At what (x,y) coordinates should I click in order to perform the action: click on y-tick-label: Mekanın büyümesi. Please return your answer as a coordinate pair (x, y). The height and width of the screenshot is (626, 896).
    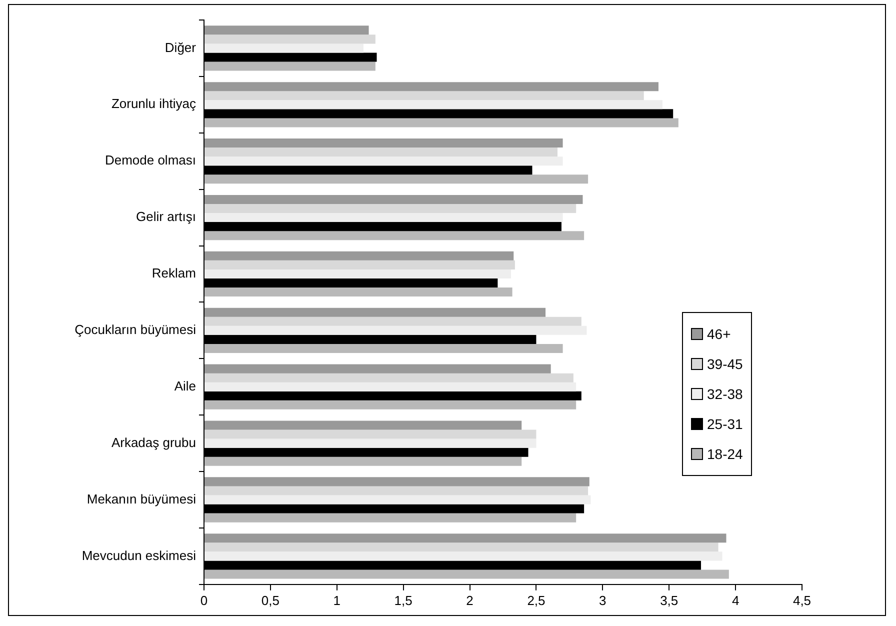
    Looking at the image, I should click on (141, 498).